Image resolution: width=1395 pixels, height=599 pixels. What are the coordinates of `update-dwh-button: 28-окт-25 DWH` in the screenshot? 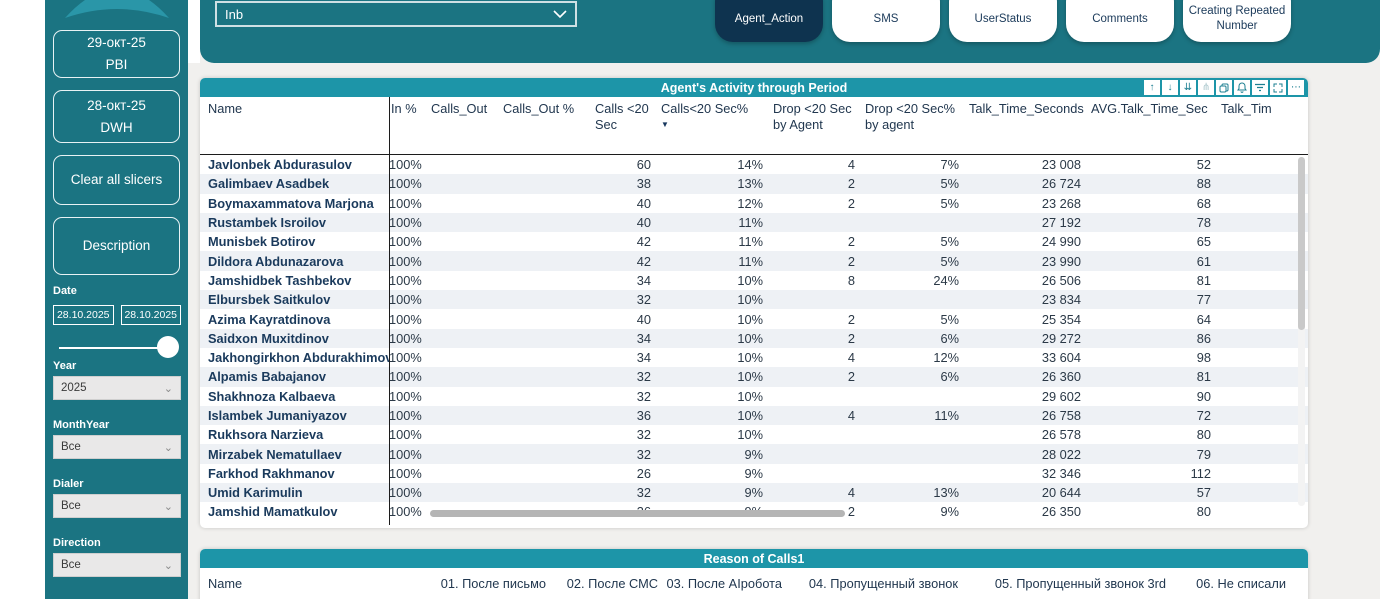 It's located at (116, 116).